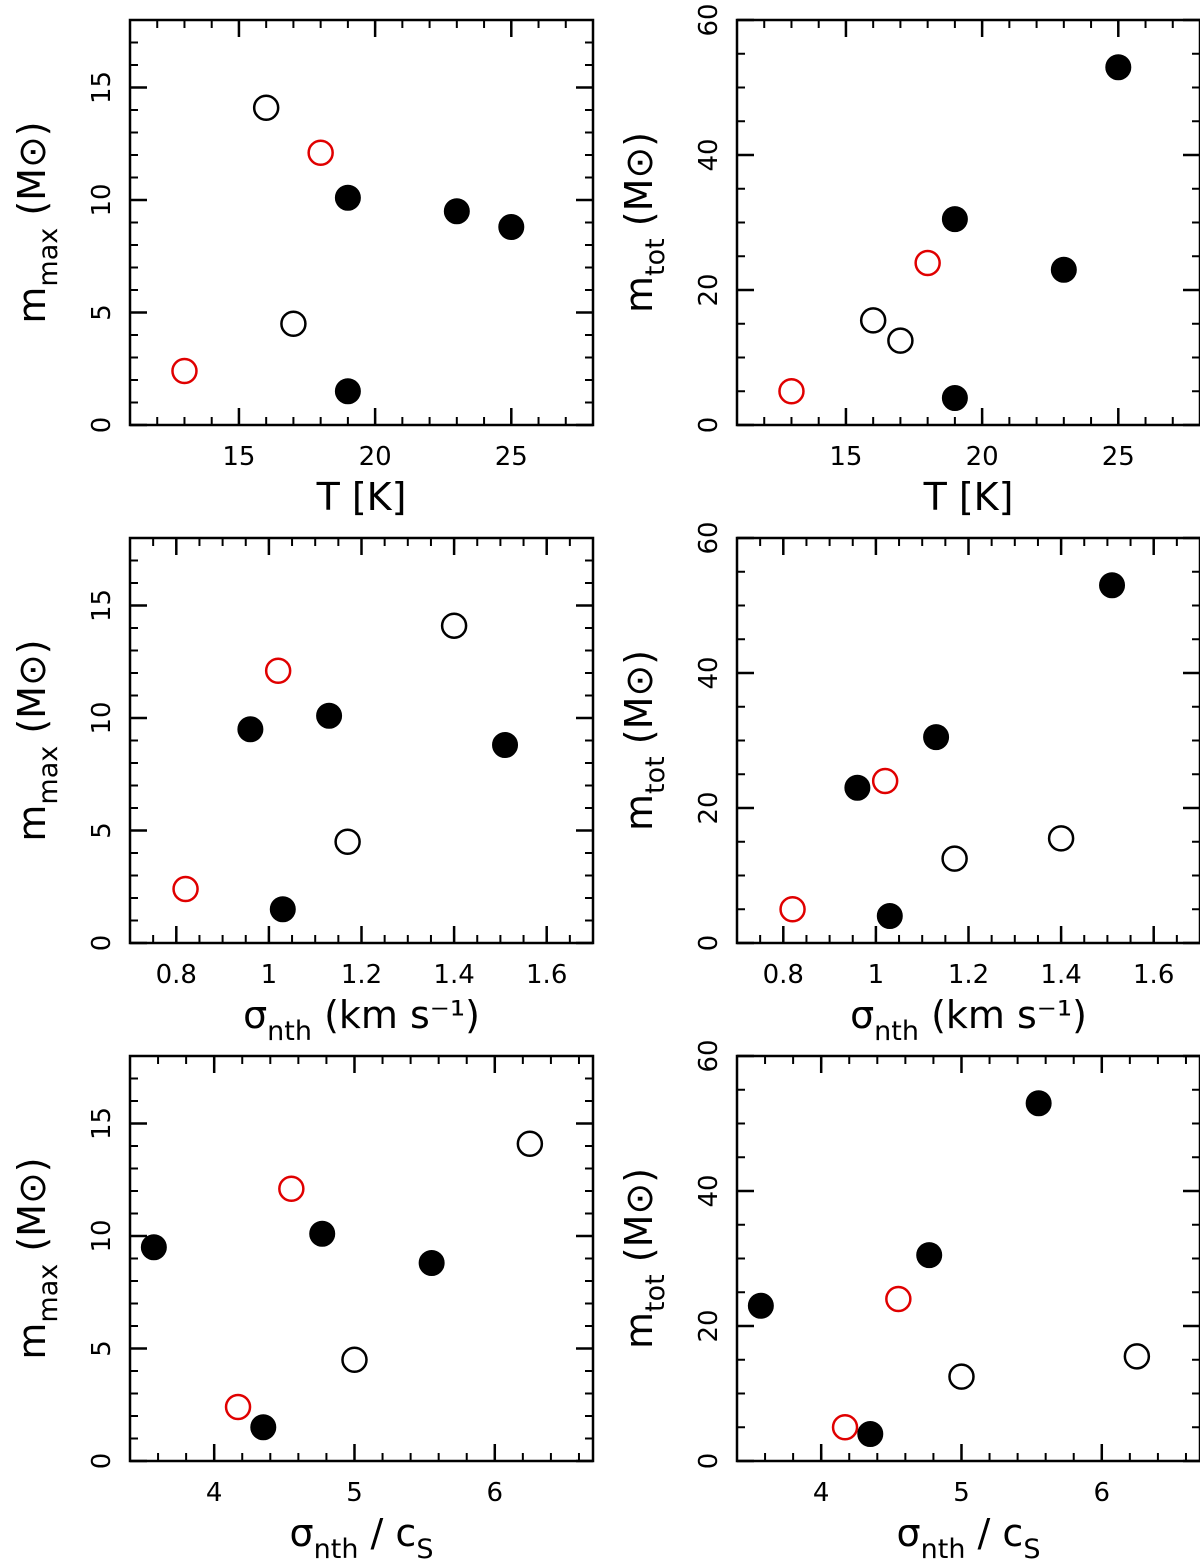 Image resolution: width=1200 pixels, height=1561 pixels. What do you see at coordinates (354, 1493) in the screenshot?
I see `x-tick-label: 5` at bounding box center [354, 1493].